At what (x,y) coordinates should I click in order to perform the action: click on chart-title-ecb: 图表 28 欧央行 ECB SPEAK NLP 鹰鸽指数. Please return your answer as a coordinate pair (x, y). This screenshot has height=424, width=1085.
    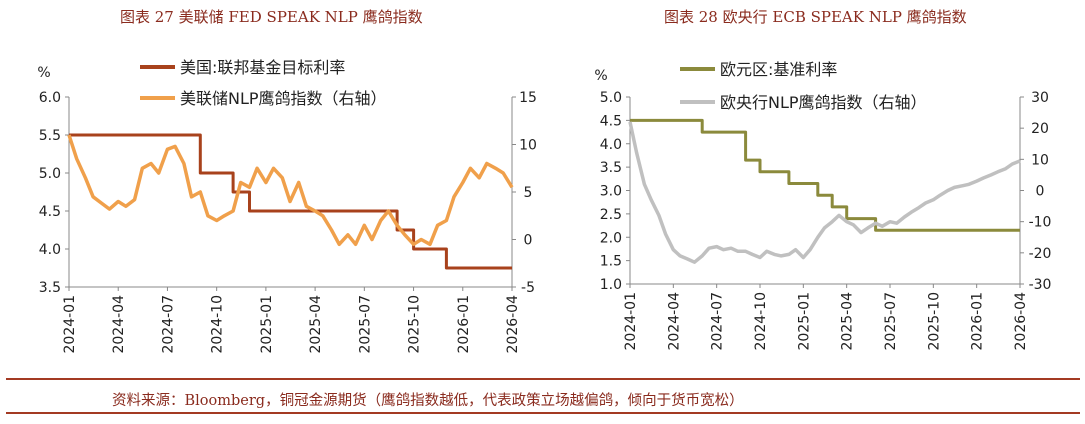
    Looking at the image, I should click on (815, 17).